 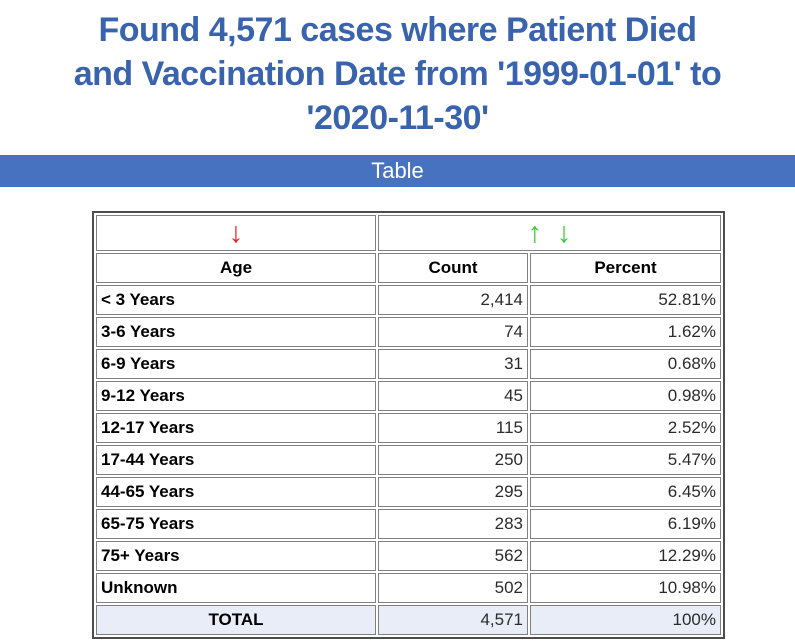 What do you see at coordinates (236, 428) in the screenshot?
I see `age-cell: 12-17 Years` at bounding box center [236, 428].